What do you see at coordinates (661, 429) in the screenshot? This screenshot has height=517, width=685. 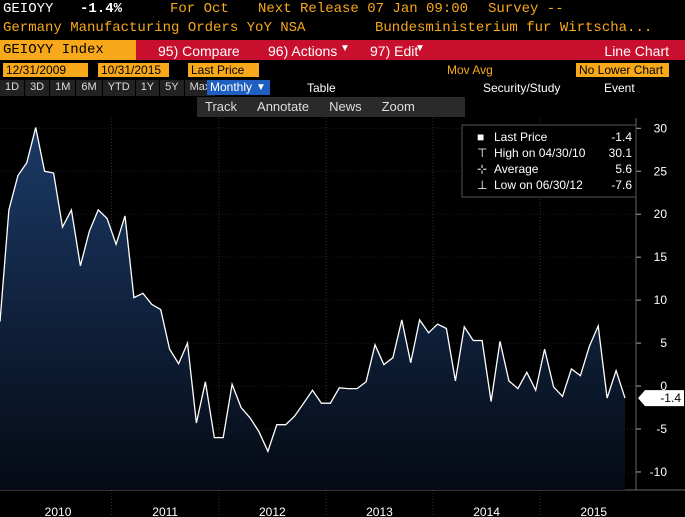 I see `y-tick-label: -5` at bounding box center [661, 429].